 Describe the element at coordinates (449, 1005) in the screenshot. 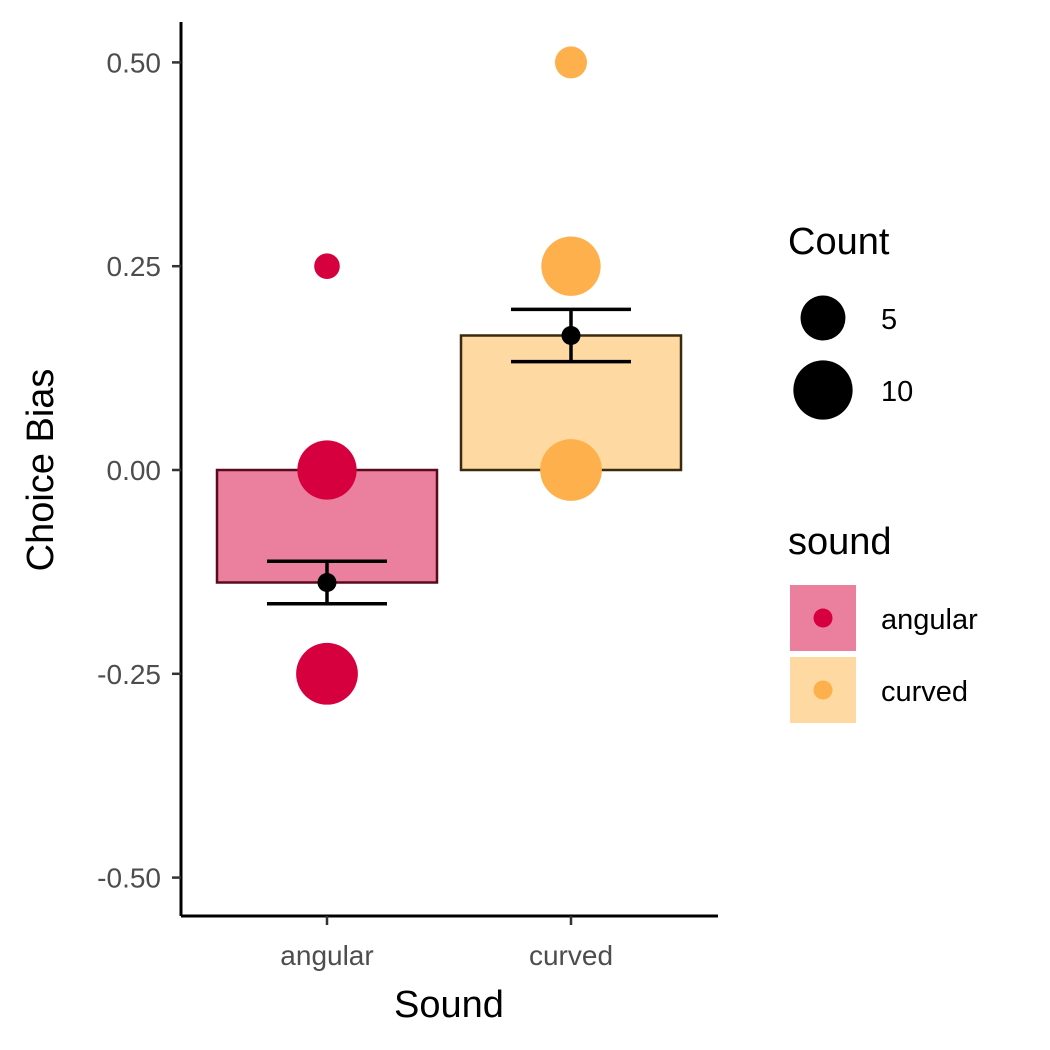

I see `x-axis-title: Sound` at that location.